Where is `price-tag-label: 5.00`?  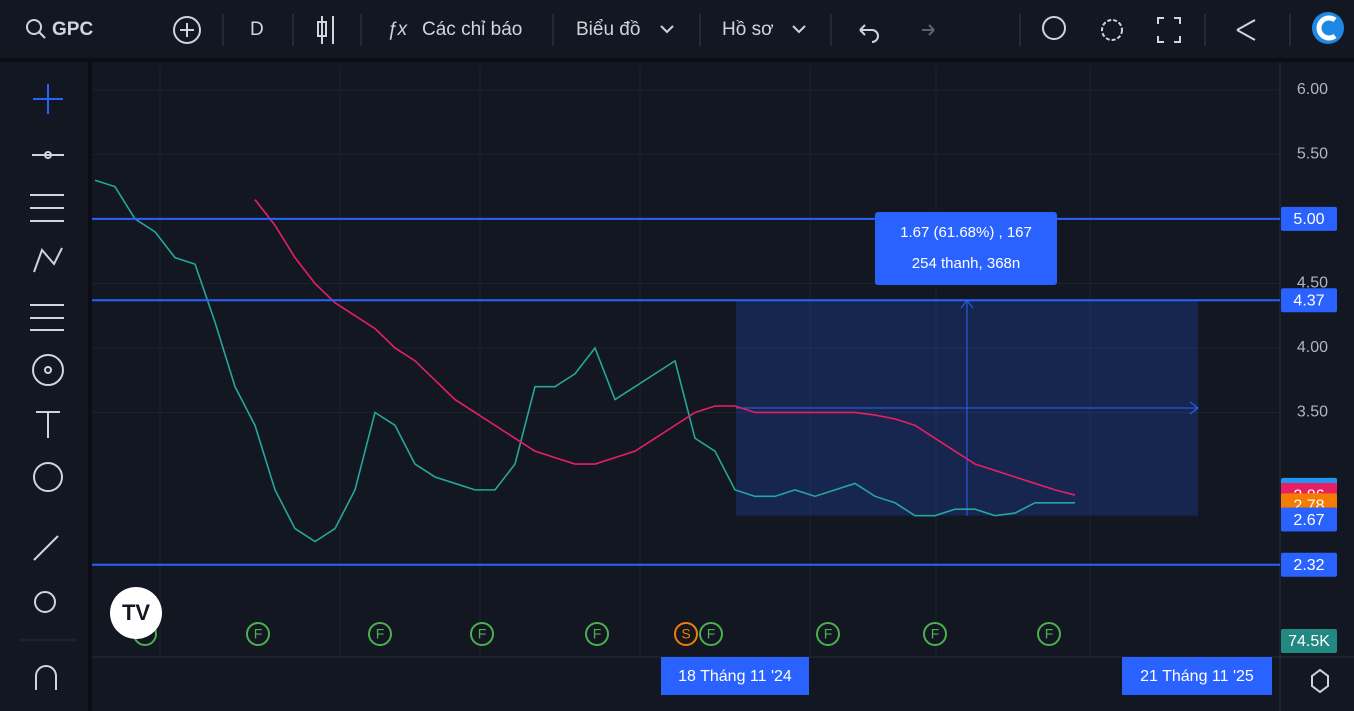
price-tag-label: 5.00 is located at coordinates (1308, 219).